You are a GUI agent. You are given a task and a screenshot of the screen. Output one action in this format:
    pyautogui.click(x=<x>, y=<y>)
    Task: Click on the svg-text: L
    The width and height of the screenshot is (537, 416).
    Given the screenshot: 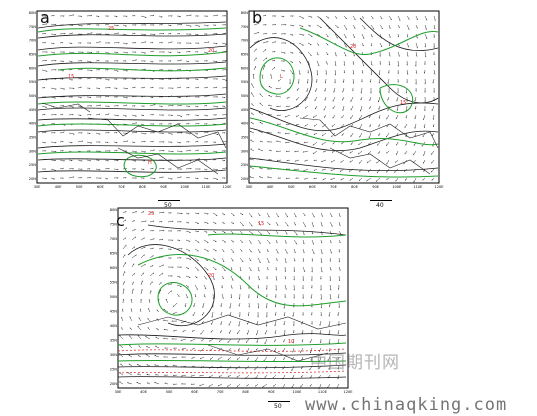 What is the action you would take?
    pyautogui.click(x=281, y=77)
    